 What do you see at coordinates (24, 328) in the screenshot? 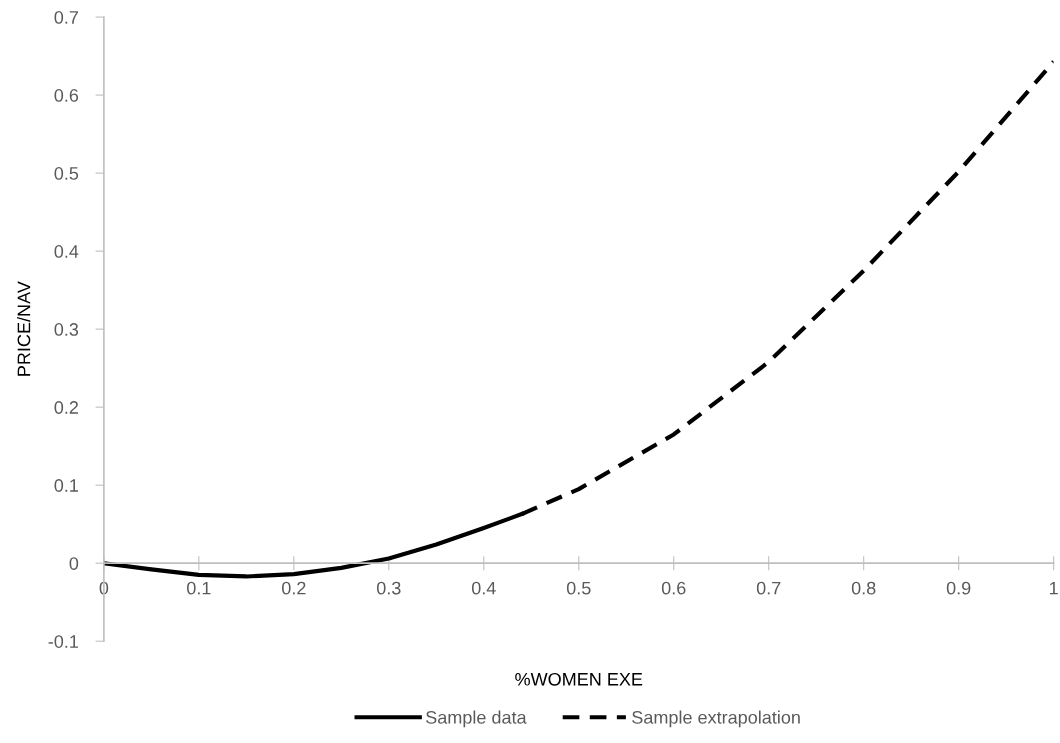
I see `y-axis-title: PRICE/NAV` at bounding box center [24, 328].